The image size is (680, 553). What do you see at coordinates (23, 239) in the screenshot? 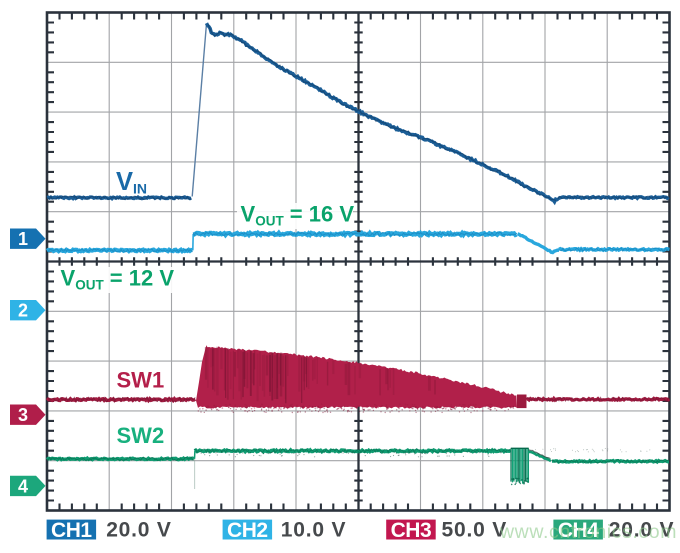
I see `svg-text: 1` at bounding box center [23, 239].